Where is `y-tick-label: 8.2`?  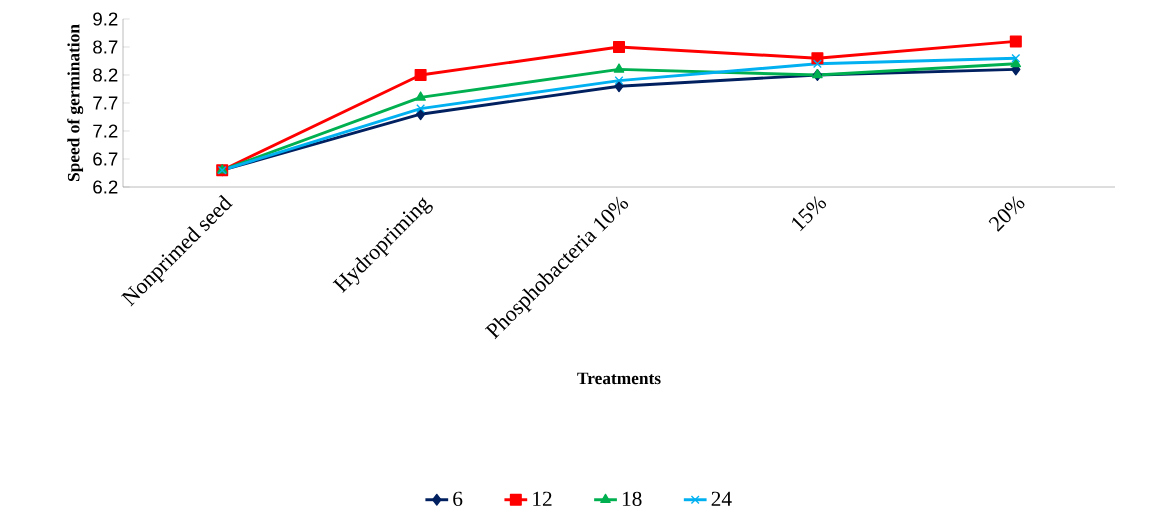 y-tick-label: 8.2 is located at coordinates (105, 75).